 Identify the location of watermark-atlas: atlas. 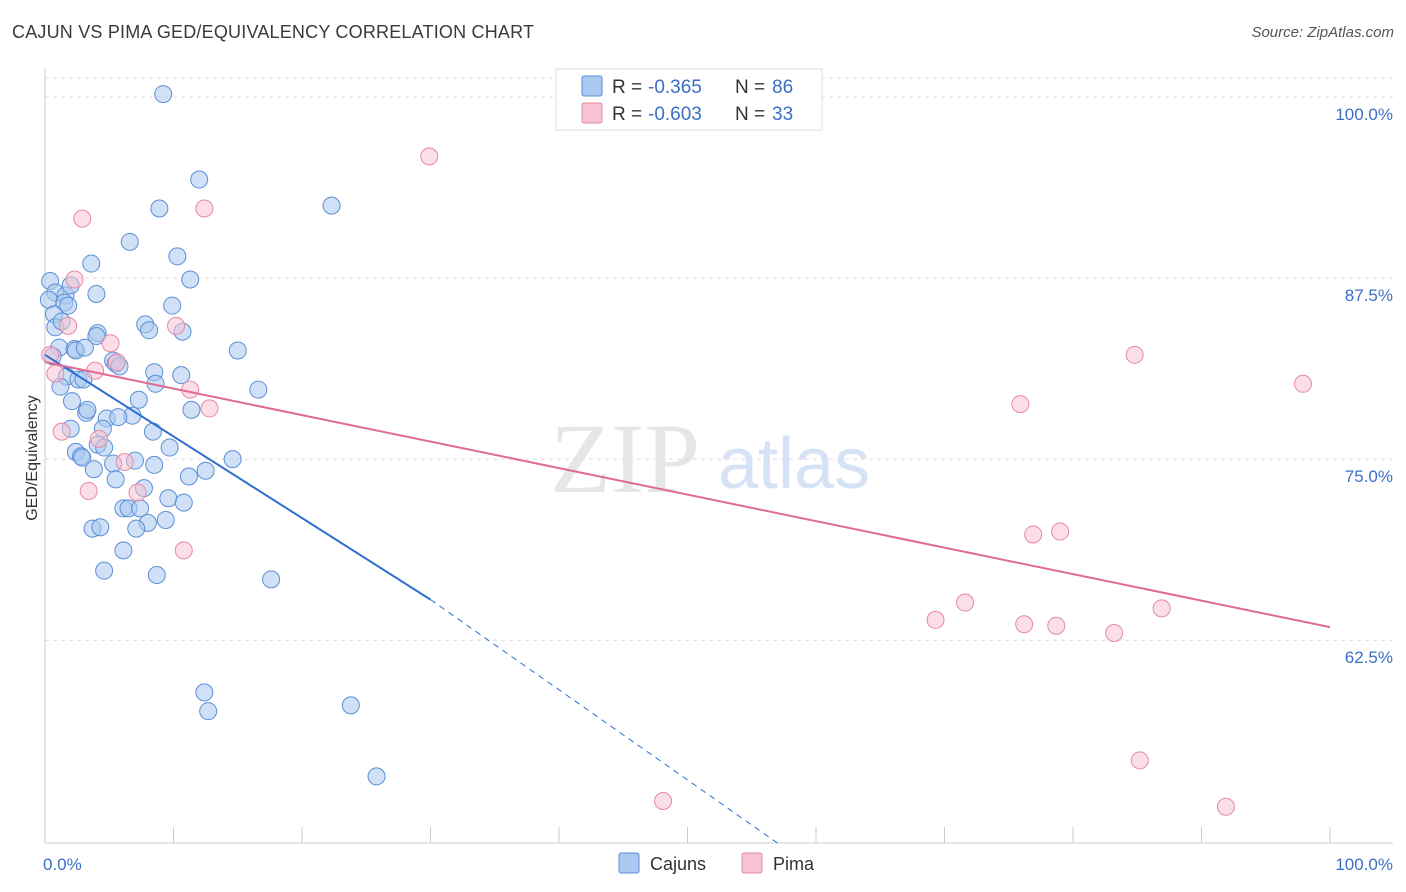
(794, 464).